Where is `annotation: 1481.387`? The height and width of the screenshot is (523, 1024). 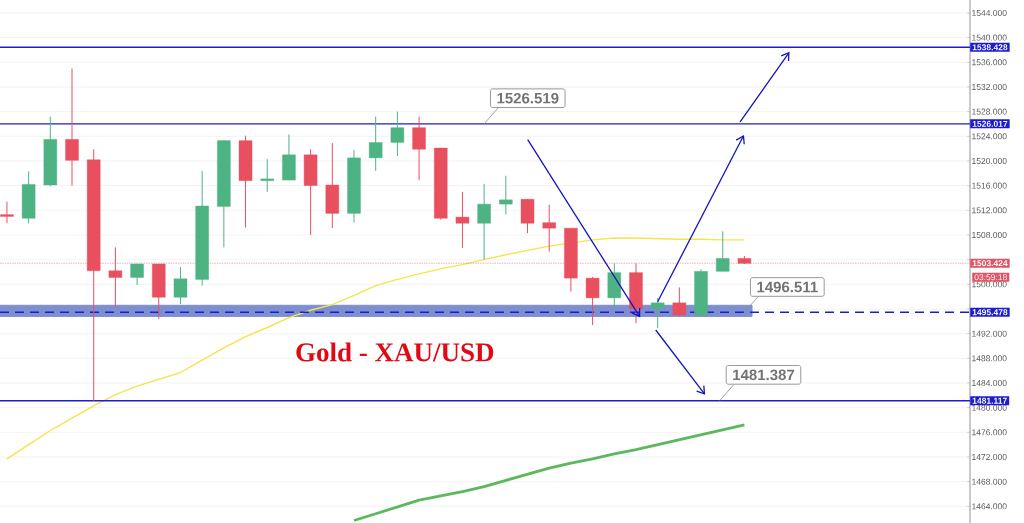
annotation: 1481.387 is located at coordinates (764, 375).